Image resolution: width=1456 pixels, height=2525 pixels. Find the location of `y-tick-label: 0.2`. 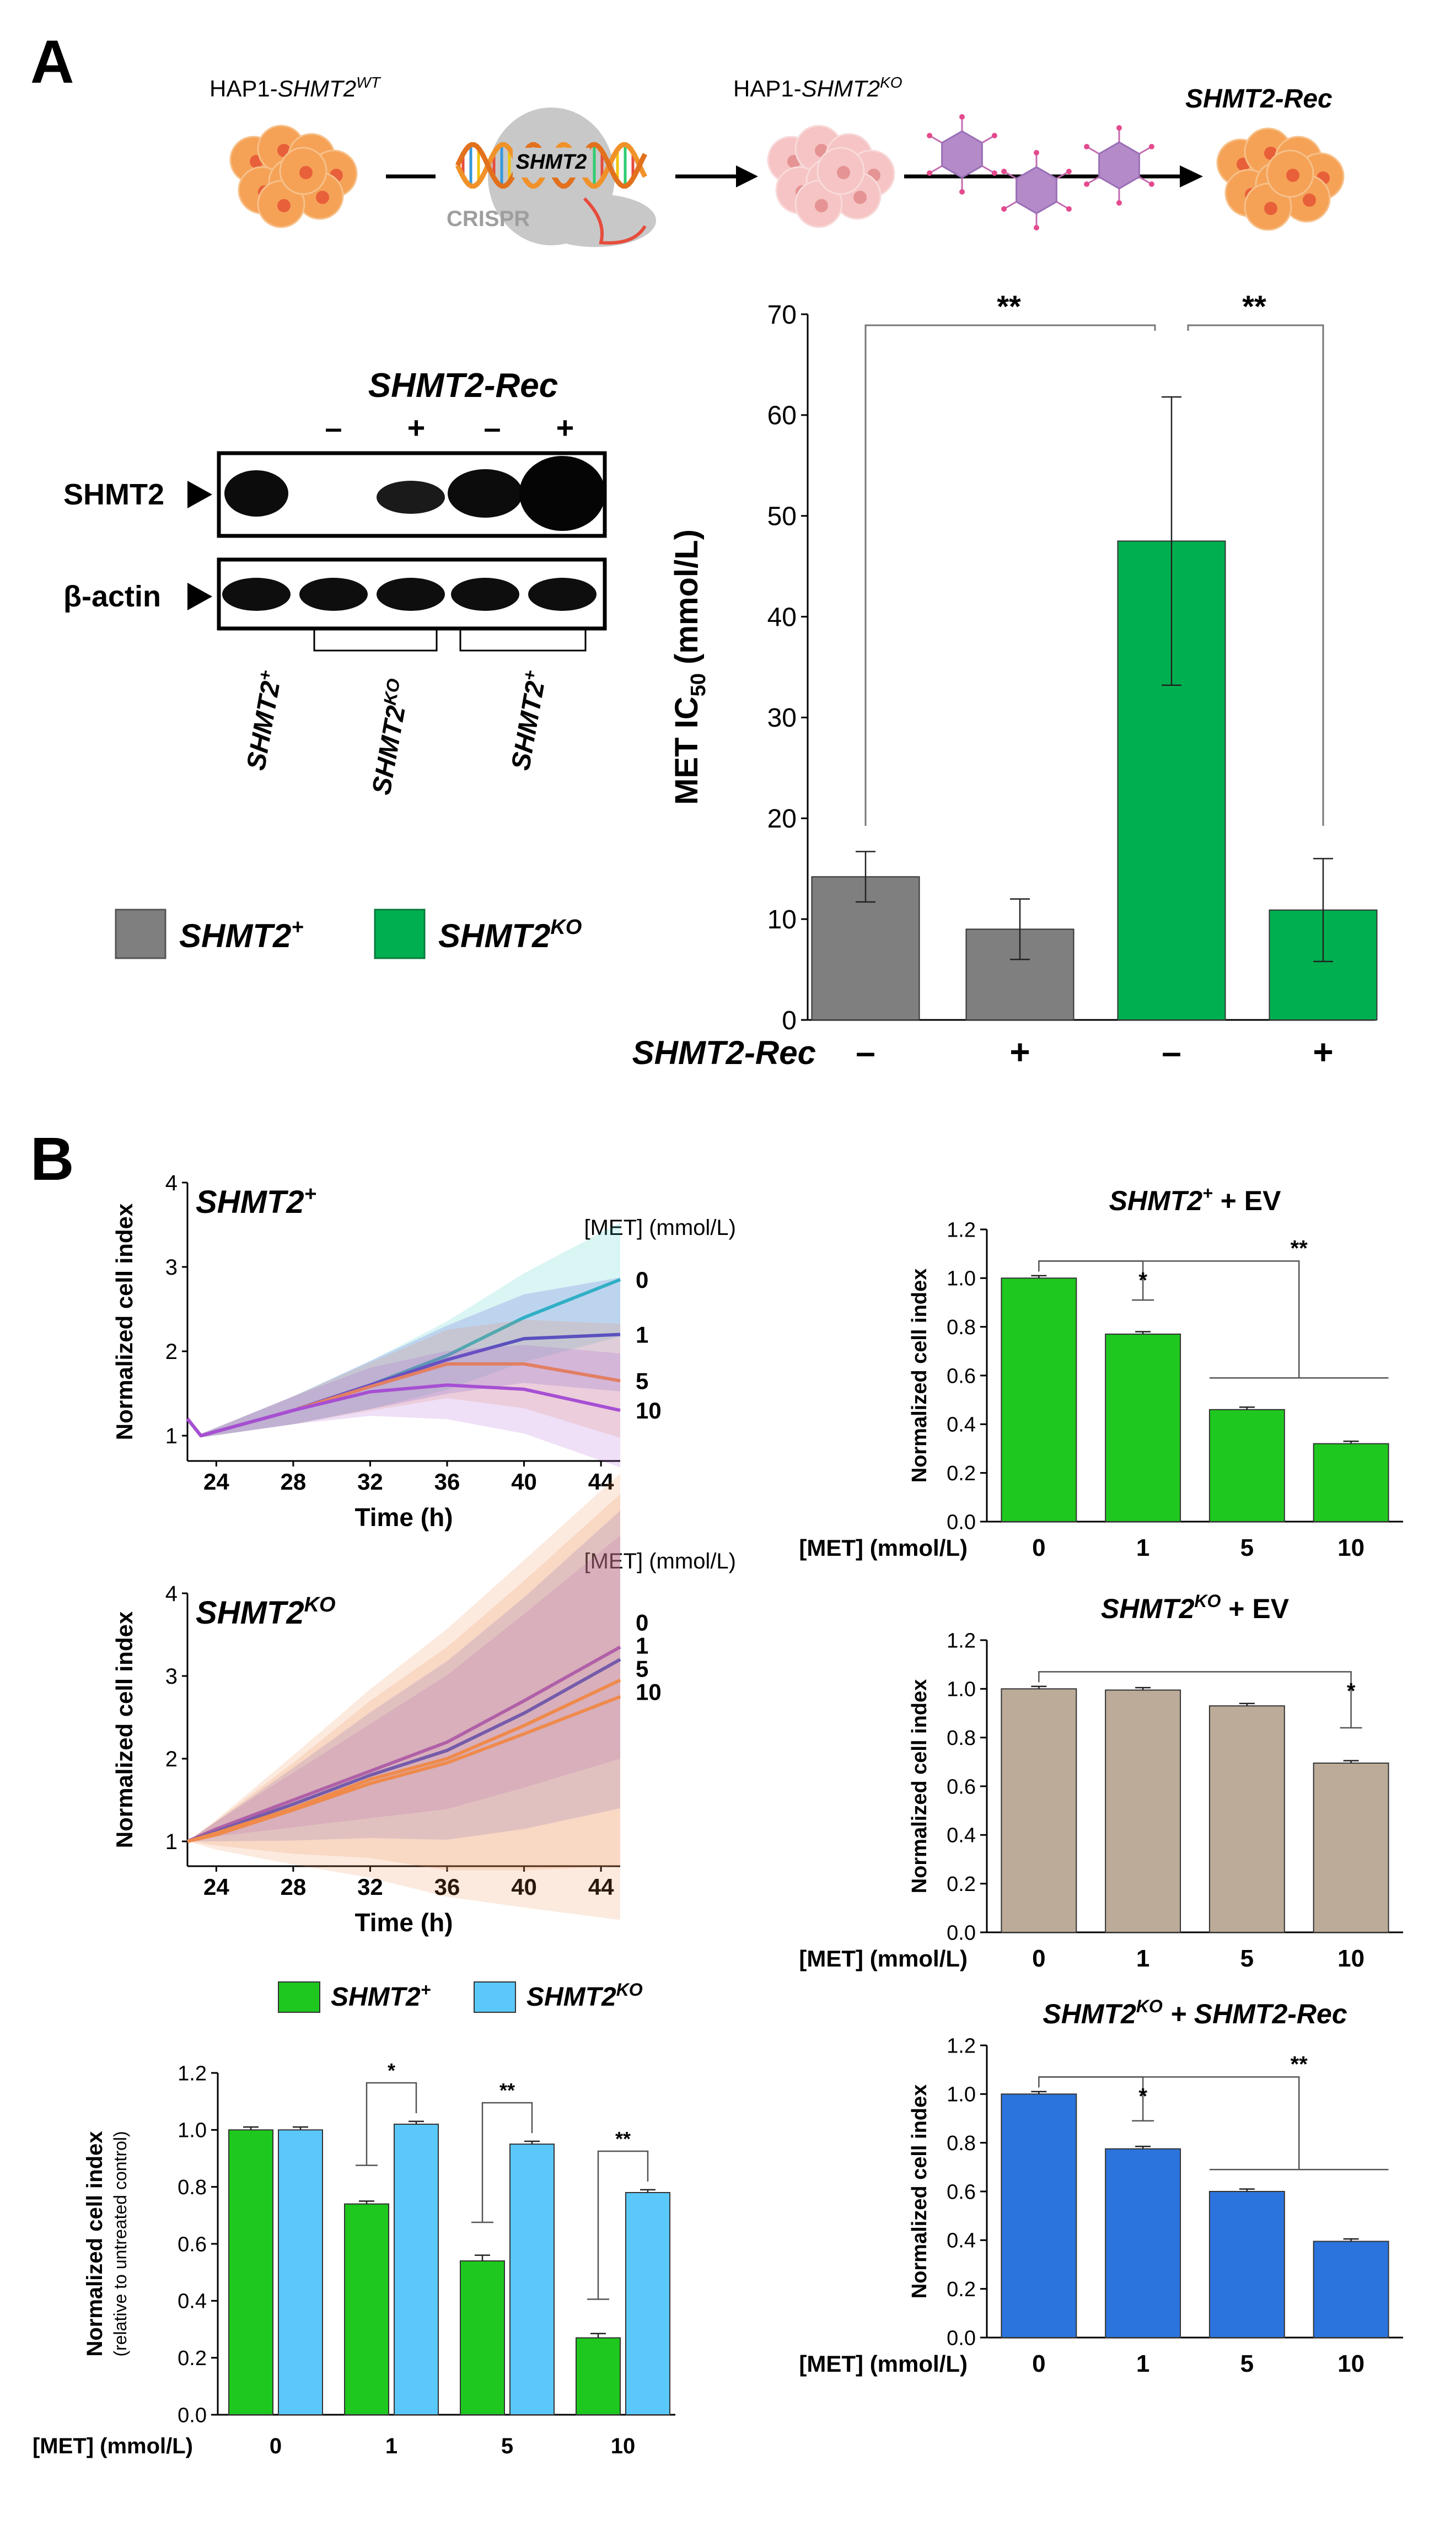

y-tick-label: 0.2 is located at coordinates (961, 1473).